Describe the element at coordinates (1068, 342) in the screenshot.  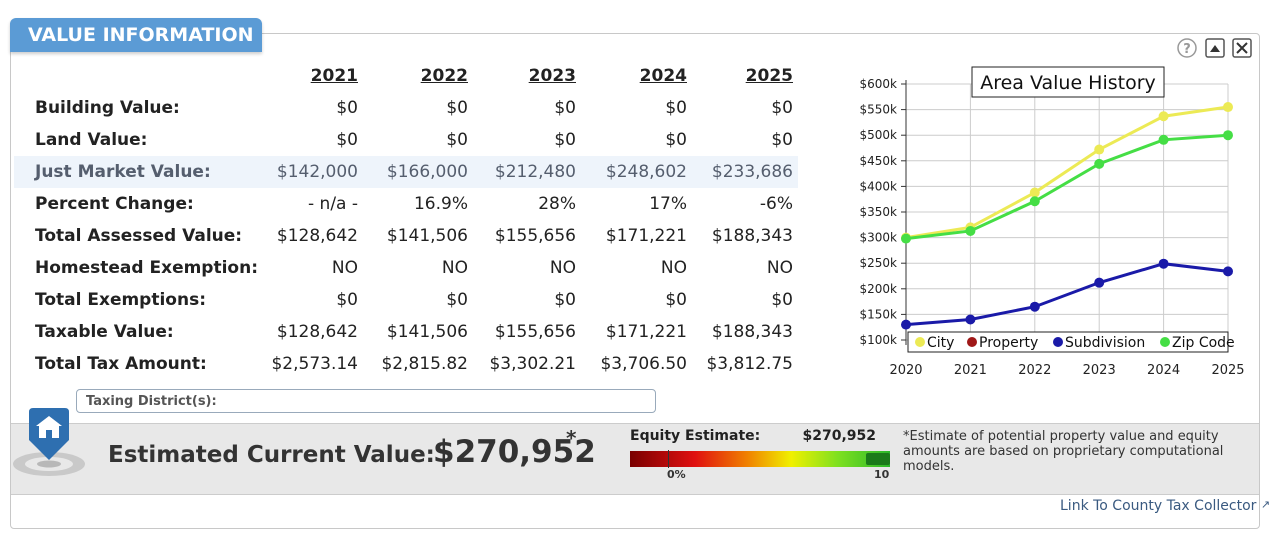
I see `legend-box` at that location.